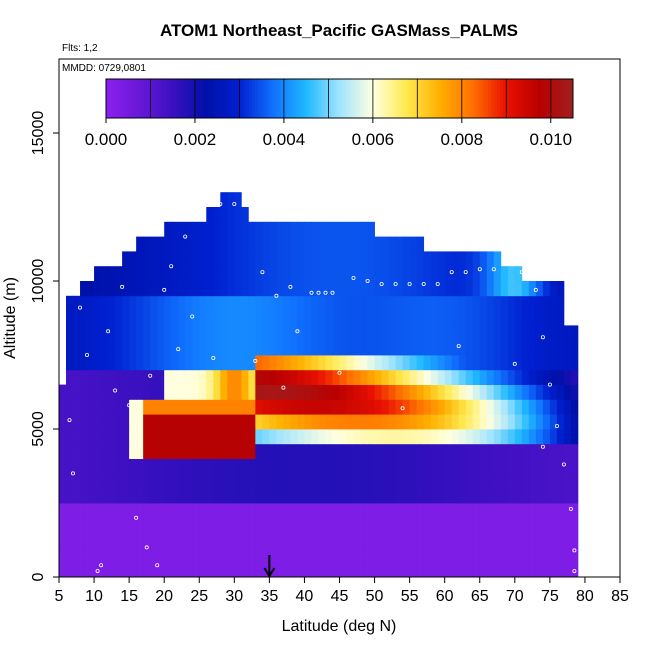  Describe the element at coordinates (38, 429) in the screenshot. I see `y-tick-label: 5000` at that location.